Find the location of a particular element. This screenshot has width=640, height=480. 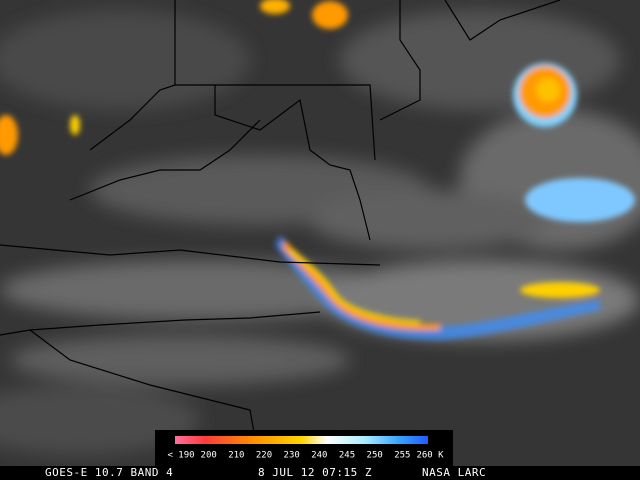

colorbar-label: 220 is located at coordinates (264, 456).